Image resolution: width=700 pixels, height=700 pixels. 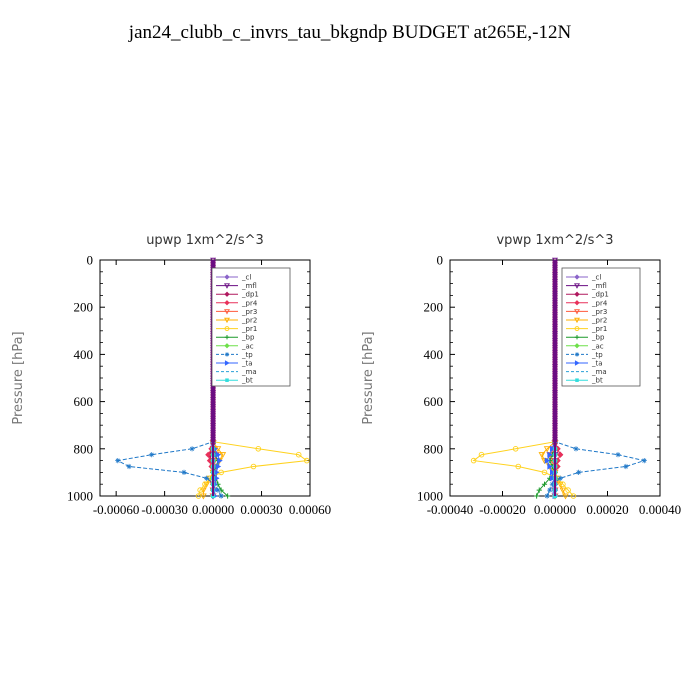 What do you see at coordinates (502, 509) in the screenshot?
I see `x-tick-label: -0.00020` at bounding box center [502, 509].